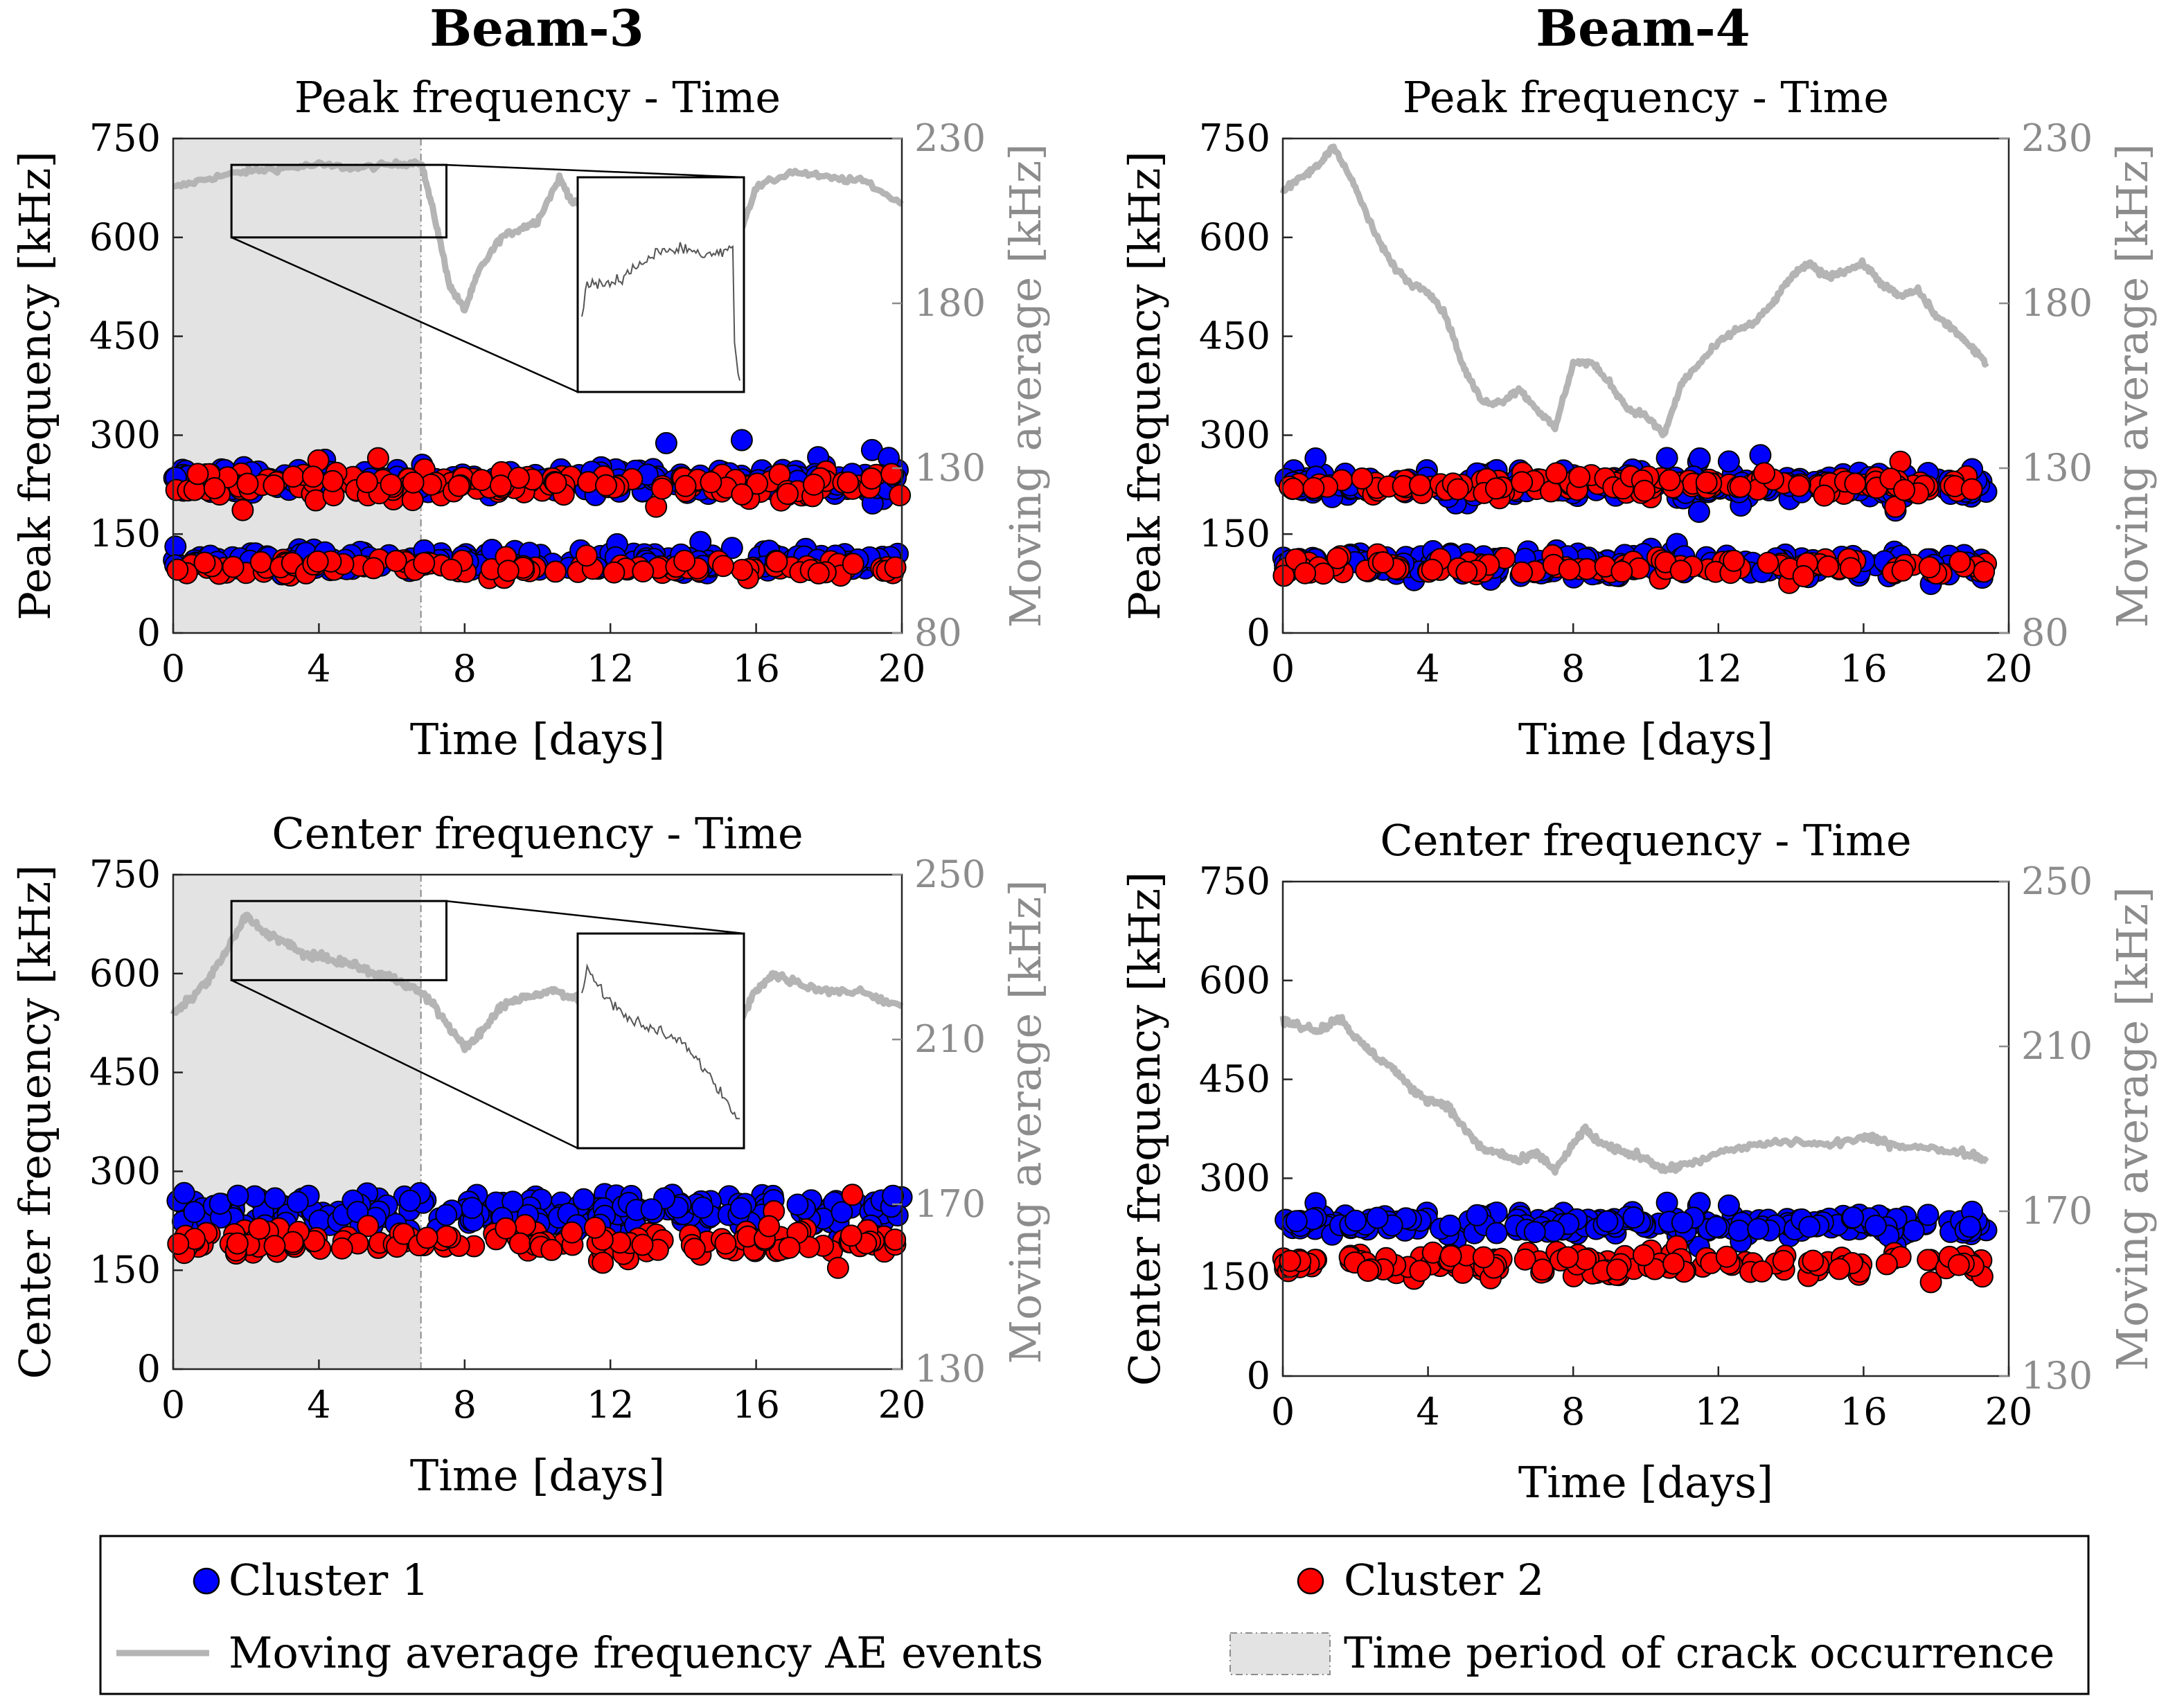  Describe the element at coordinates (35, 386) in the screenshot. I see `y-axis-label: Peak frequency [kHz]` at that location.